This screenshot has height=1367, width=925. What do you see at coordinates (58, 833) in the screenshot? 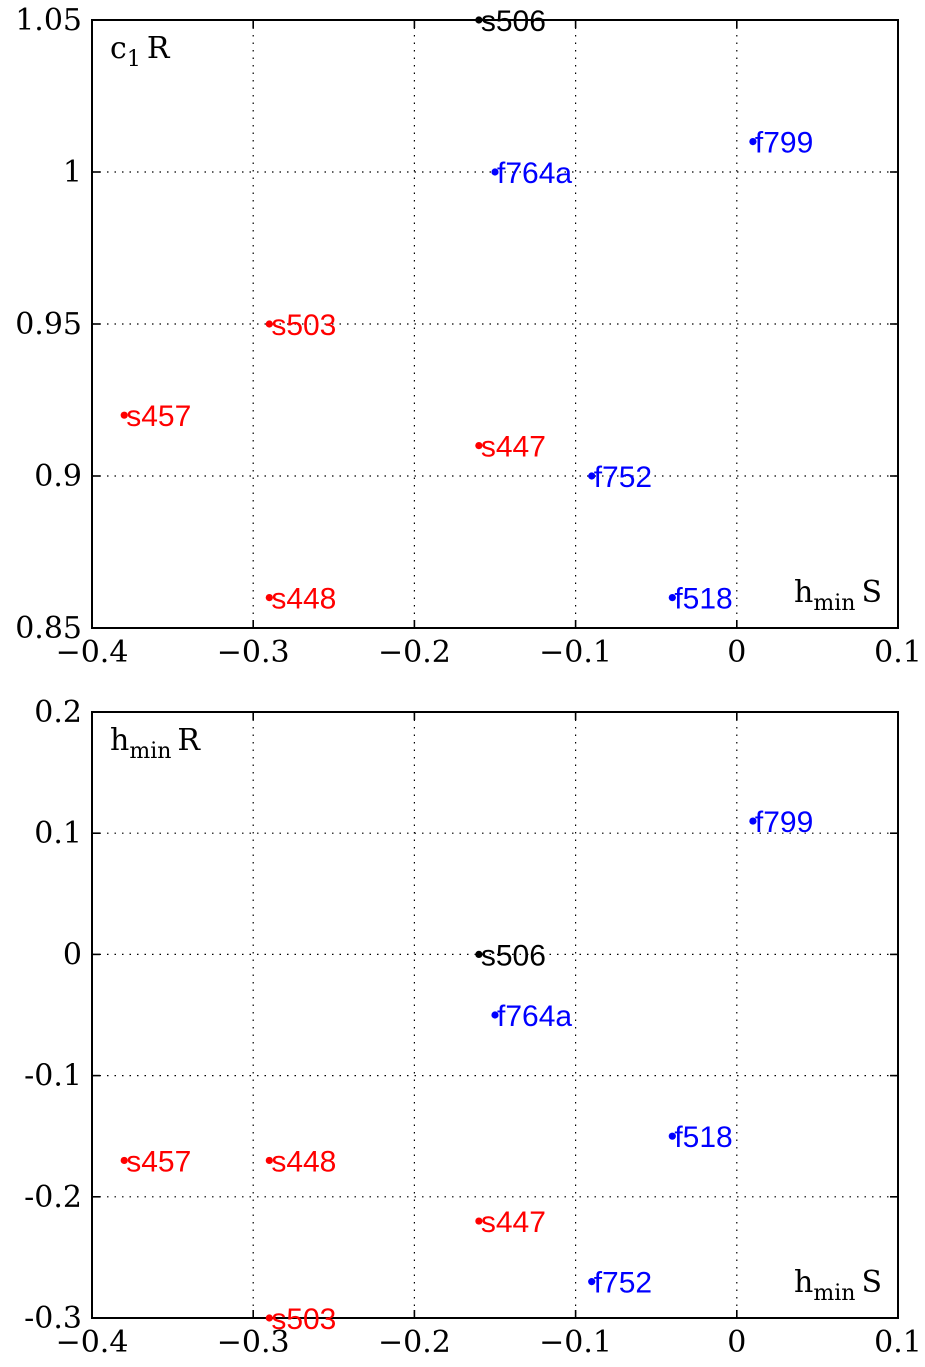
I see `y-tick-label: 0.1` at bounding box center [58, 833].